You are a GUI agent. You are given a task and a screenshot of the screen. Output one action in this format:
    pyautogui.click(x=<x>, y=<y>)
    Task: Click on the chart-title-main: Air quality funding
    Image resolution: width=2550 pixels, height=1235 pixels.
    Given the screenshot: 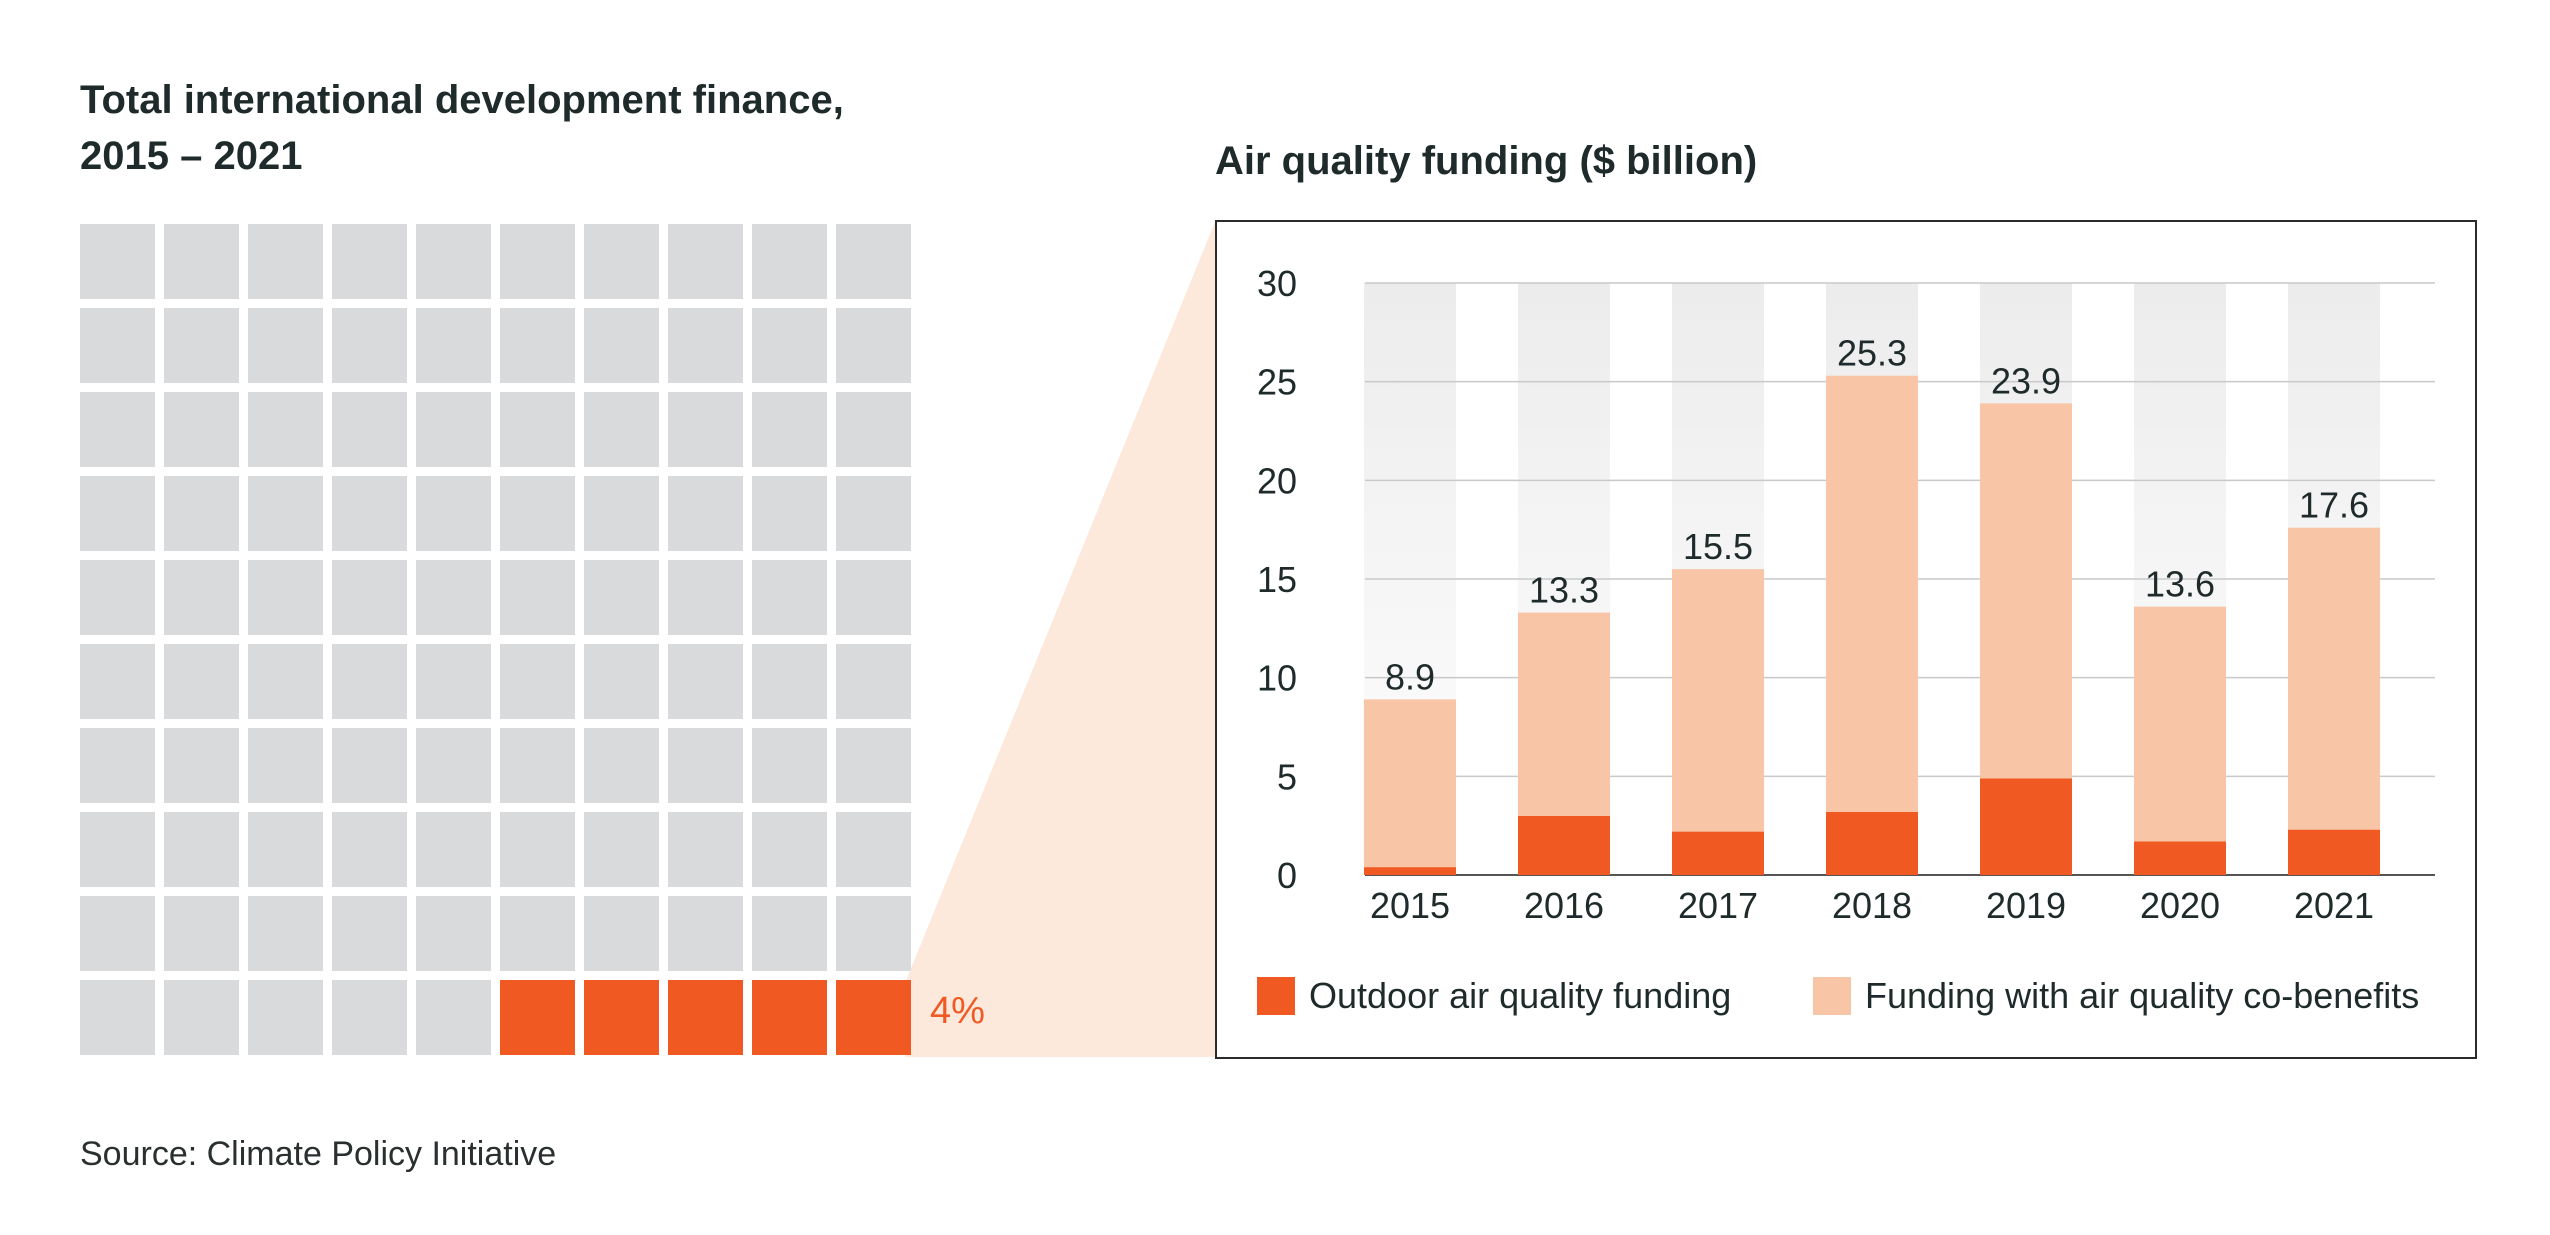 What is the action you would take?
    pyautogui.click(x=1392, y=161)
    